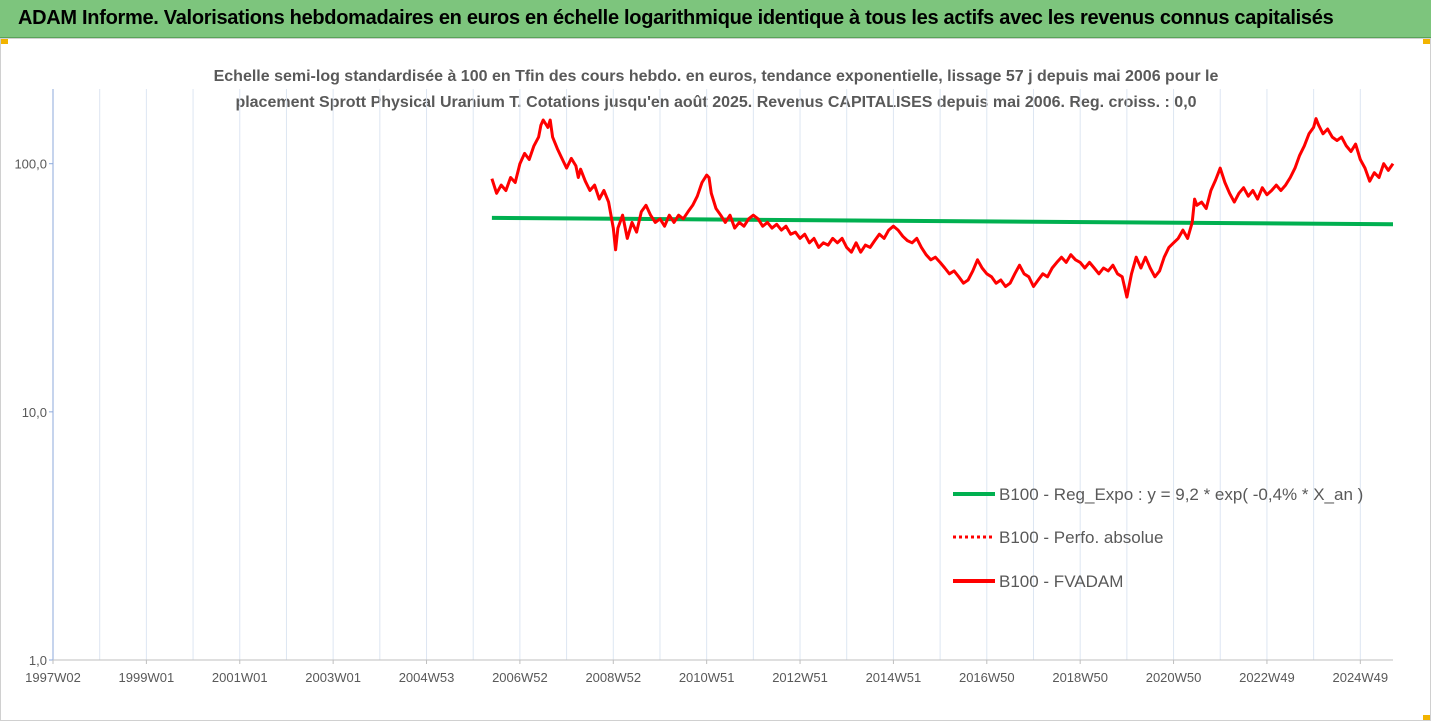 Image resolution: width=1431 pixels, height=722 pixels. What do you see at coordinates (987, 677) in the screenshot?
I see `x-tick-label: 2016W50` at bounding box center [987, 677].